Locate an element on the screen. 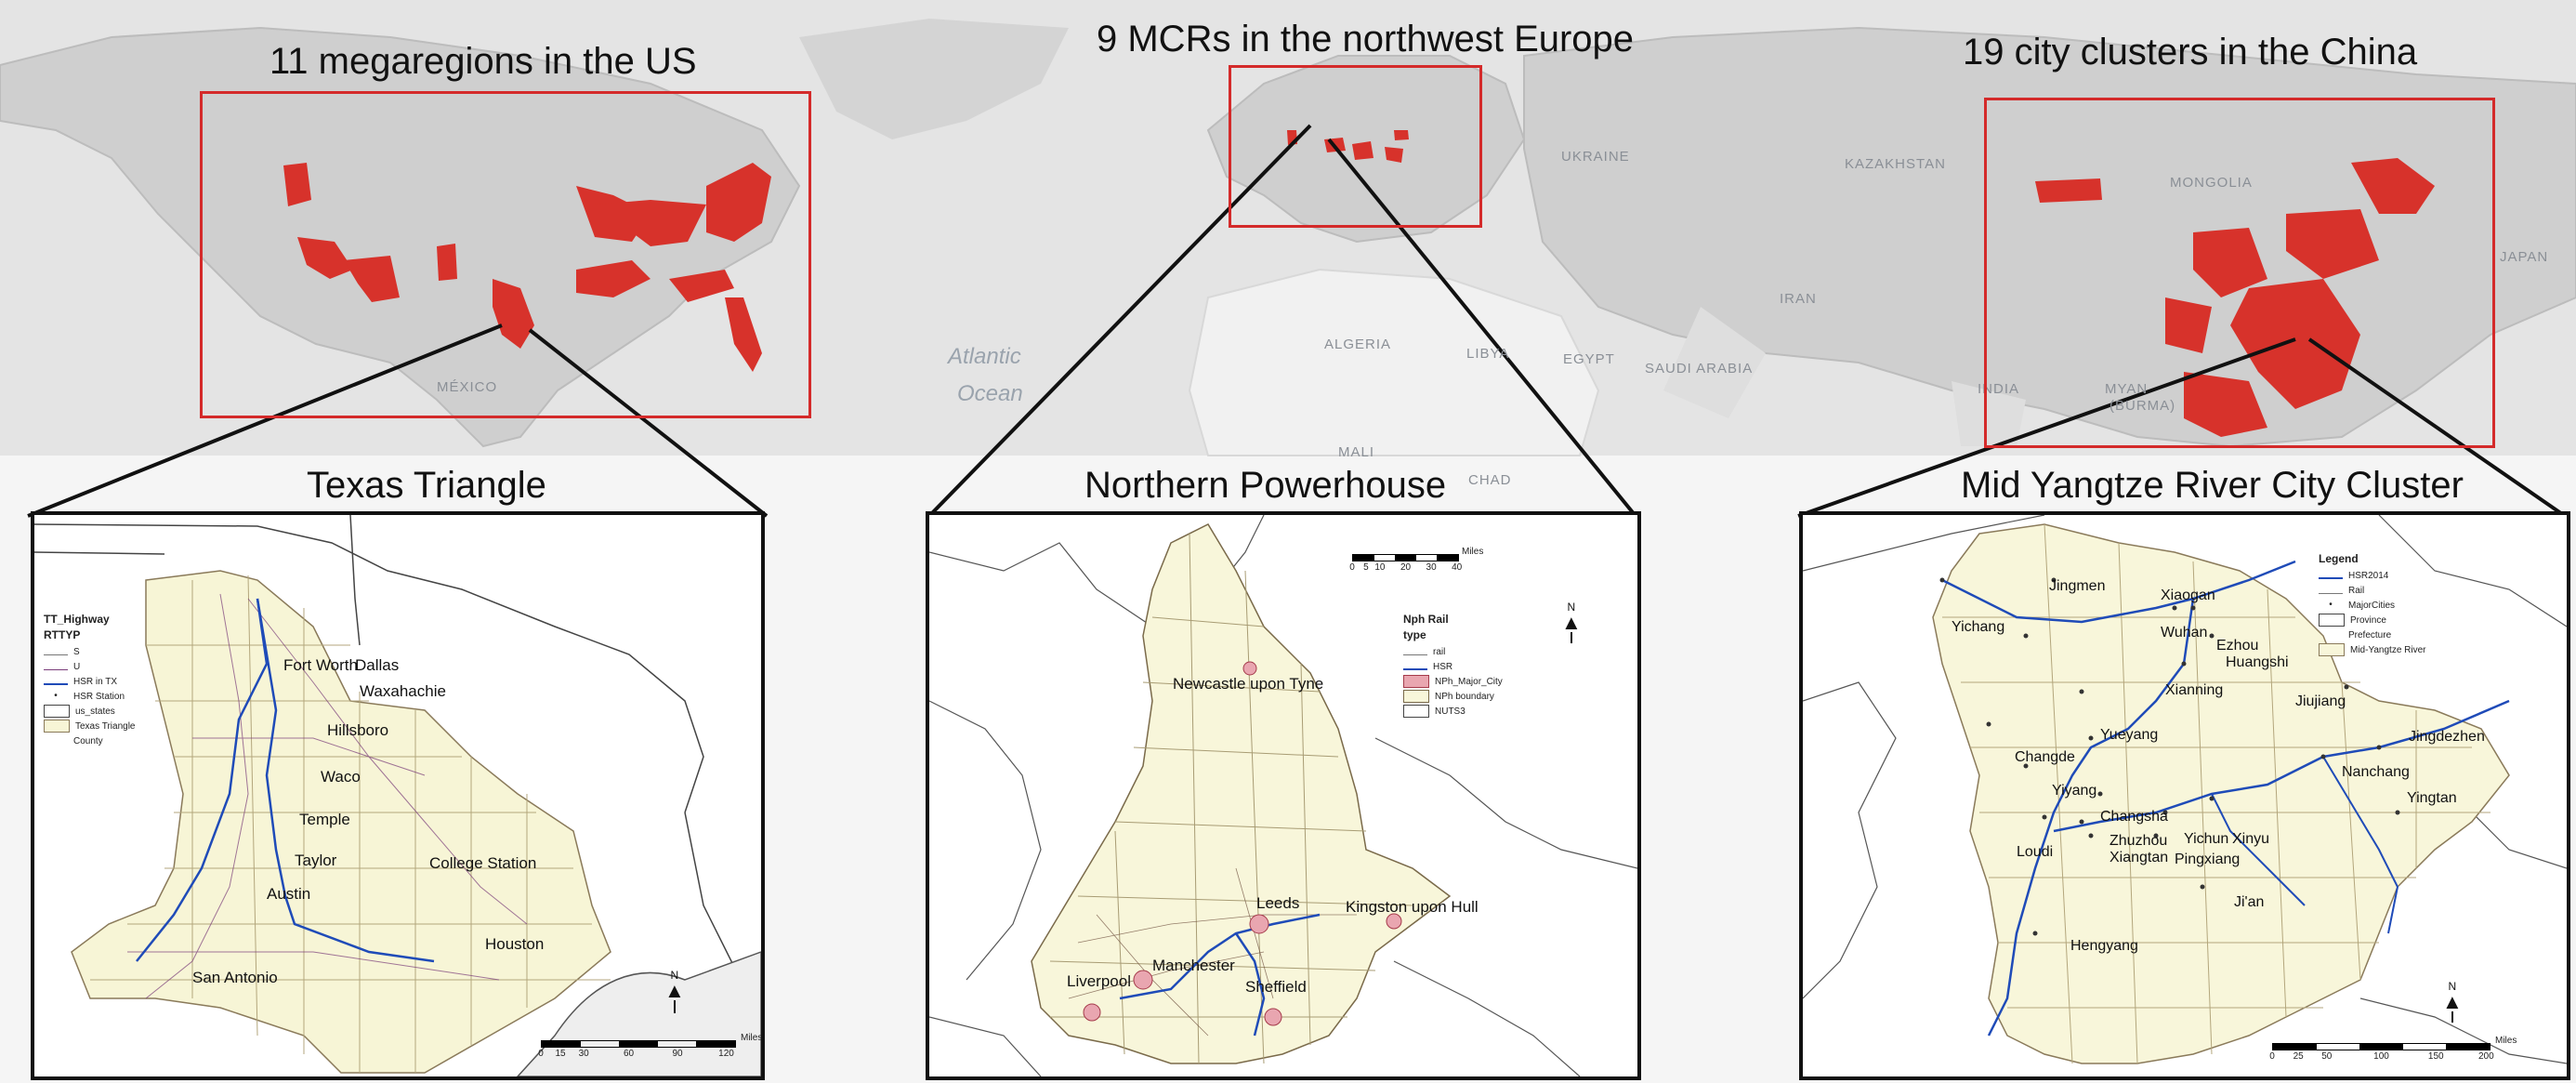 The width and height of the screenshot is (2576, 1083). label-kazakhstan: KAZAKHSTAN is located at coordinates (1895, 164).